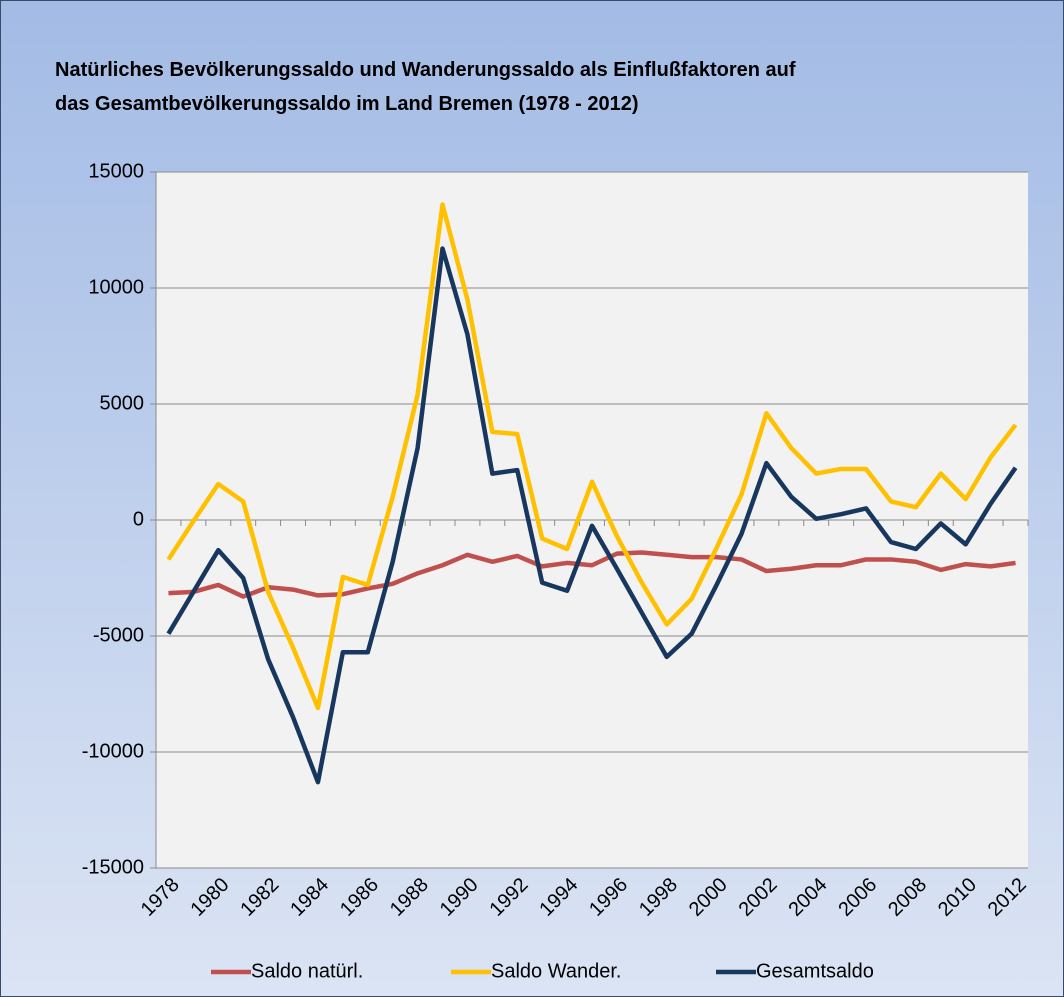  What do you see at coordinates (259, 897) in the screenshot?
I see `x-tick-label: 1982` at bounding box center [259, 897].